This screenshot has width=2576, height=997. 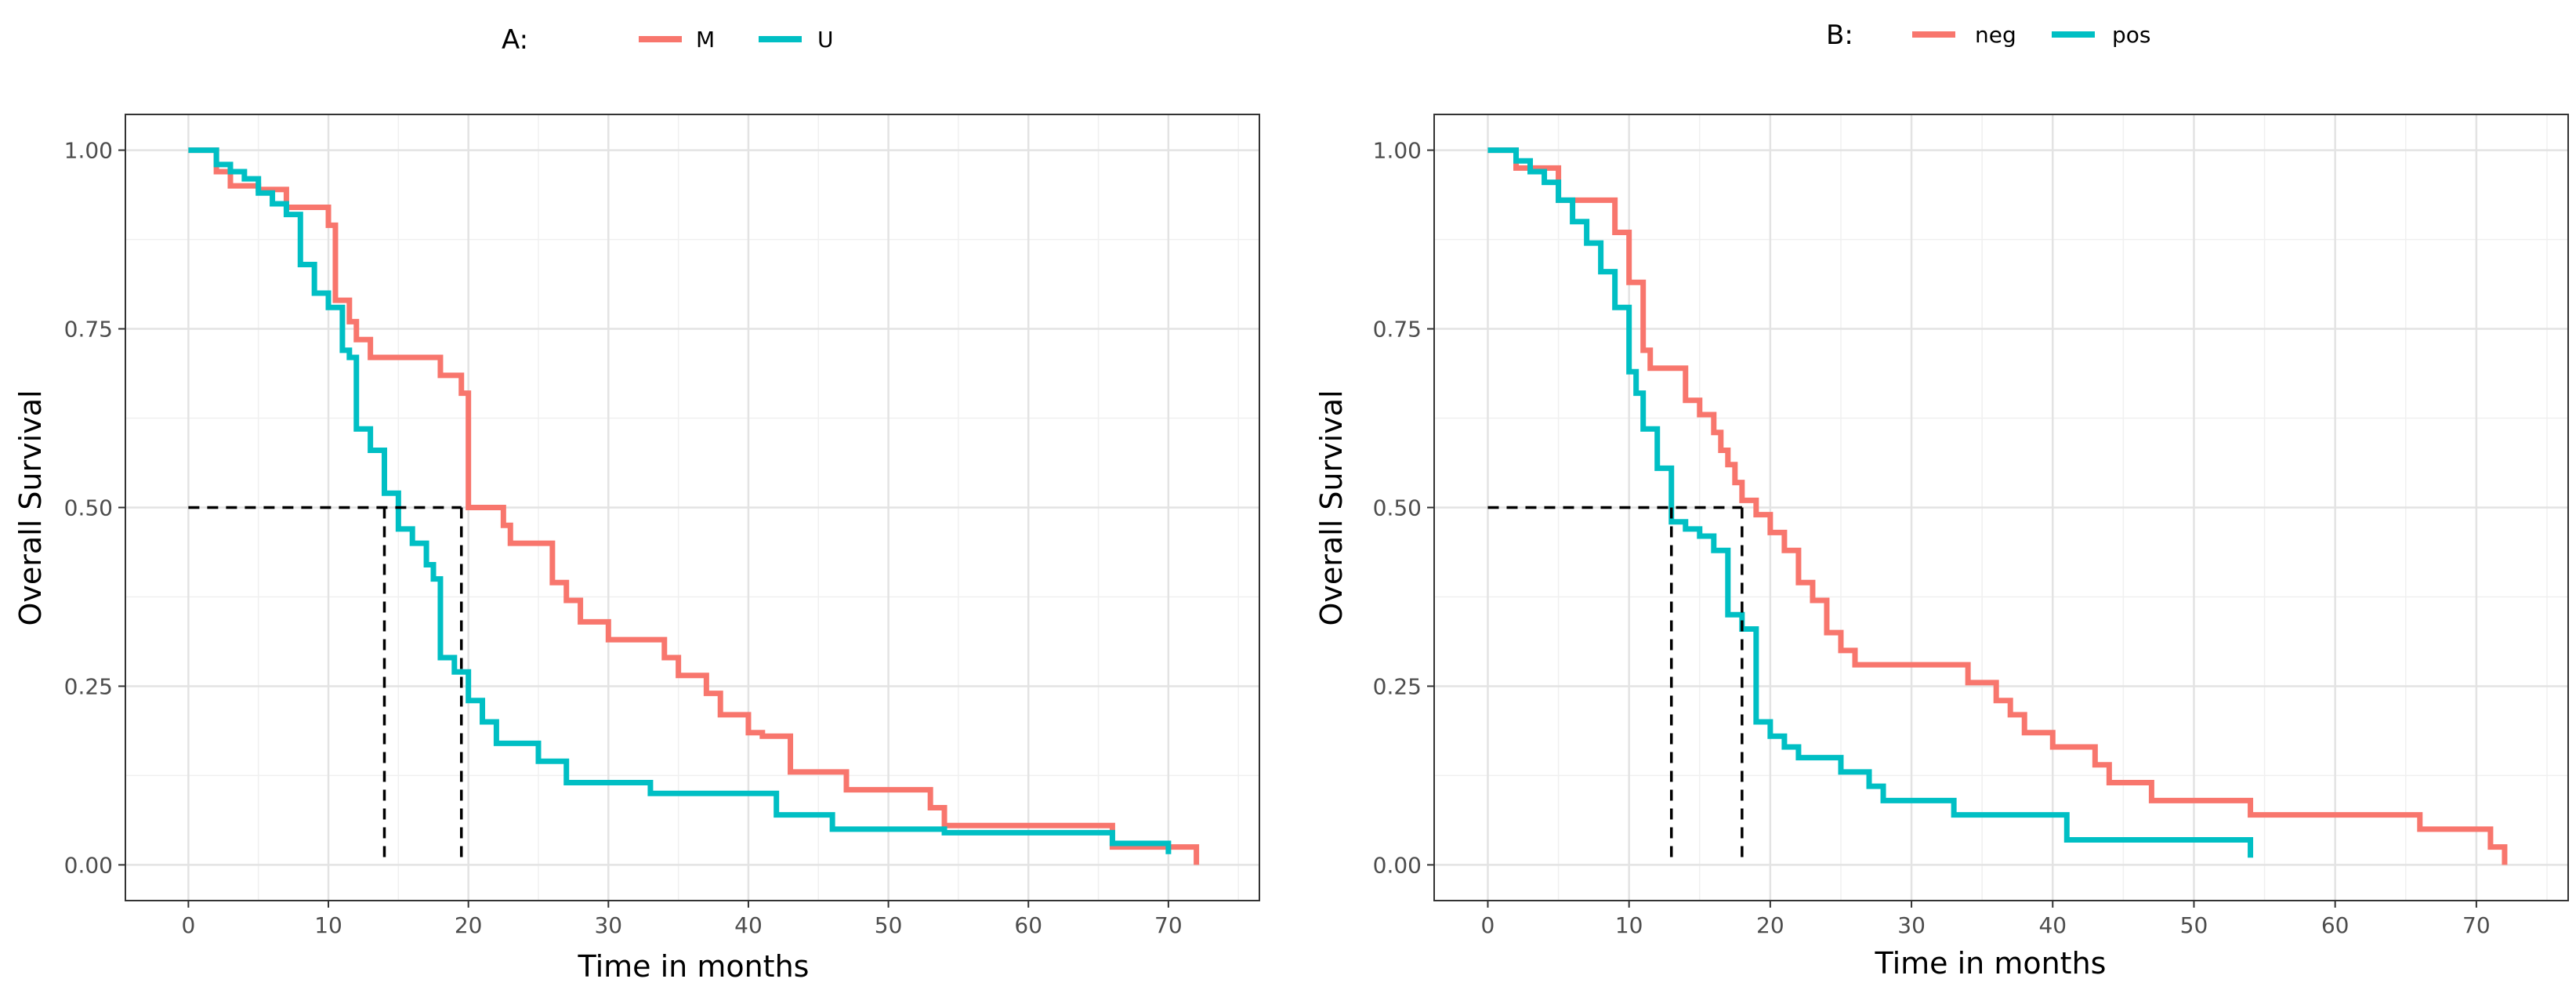 What do you see at coordinates (325, 686) in the screenshot?
I see `median-lines-a` at bounding box center [325, 686].